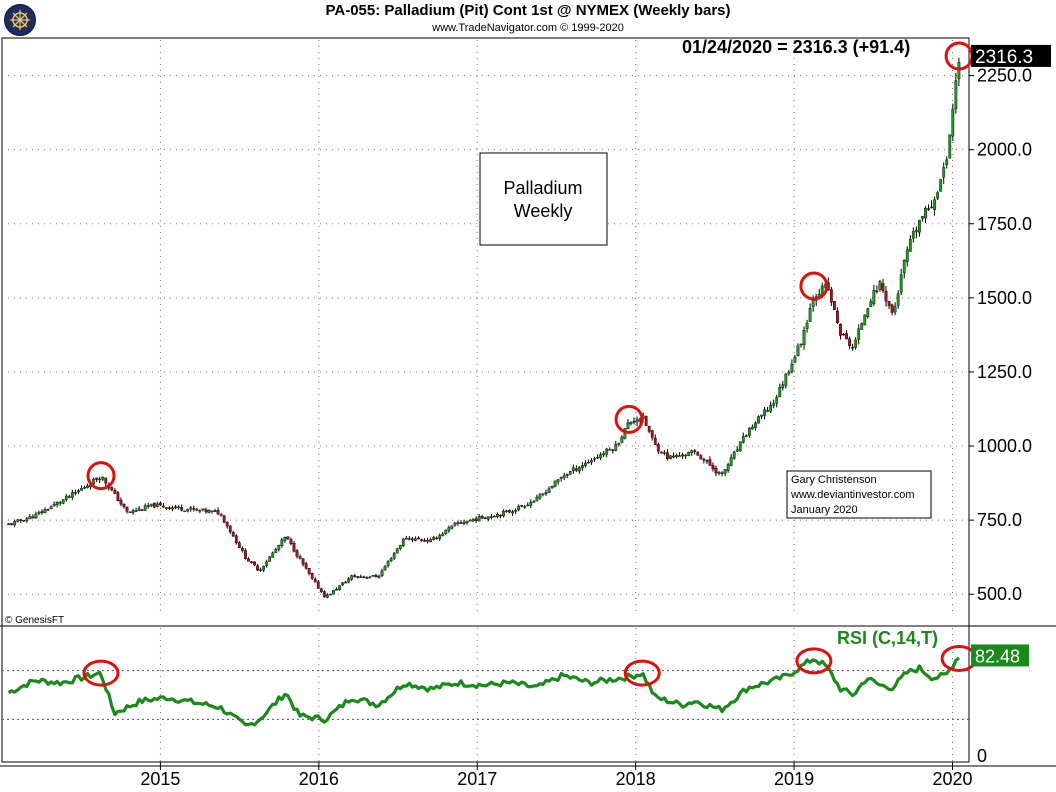  What do you see at coordinates (528, 28) in the screenshot?
I see `chart-subtitle: www.TradeNavigator.com © 1999-2020` at bounding box center [528, 28].